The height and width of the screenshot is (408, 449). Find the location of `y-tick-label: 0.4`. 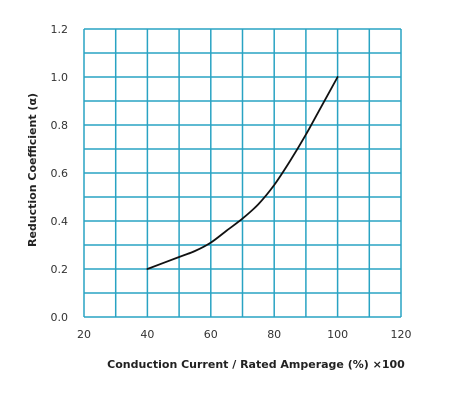

y-tick-label: 0.4 is located at coordinates (60, 221).